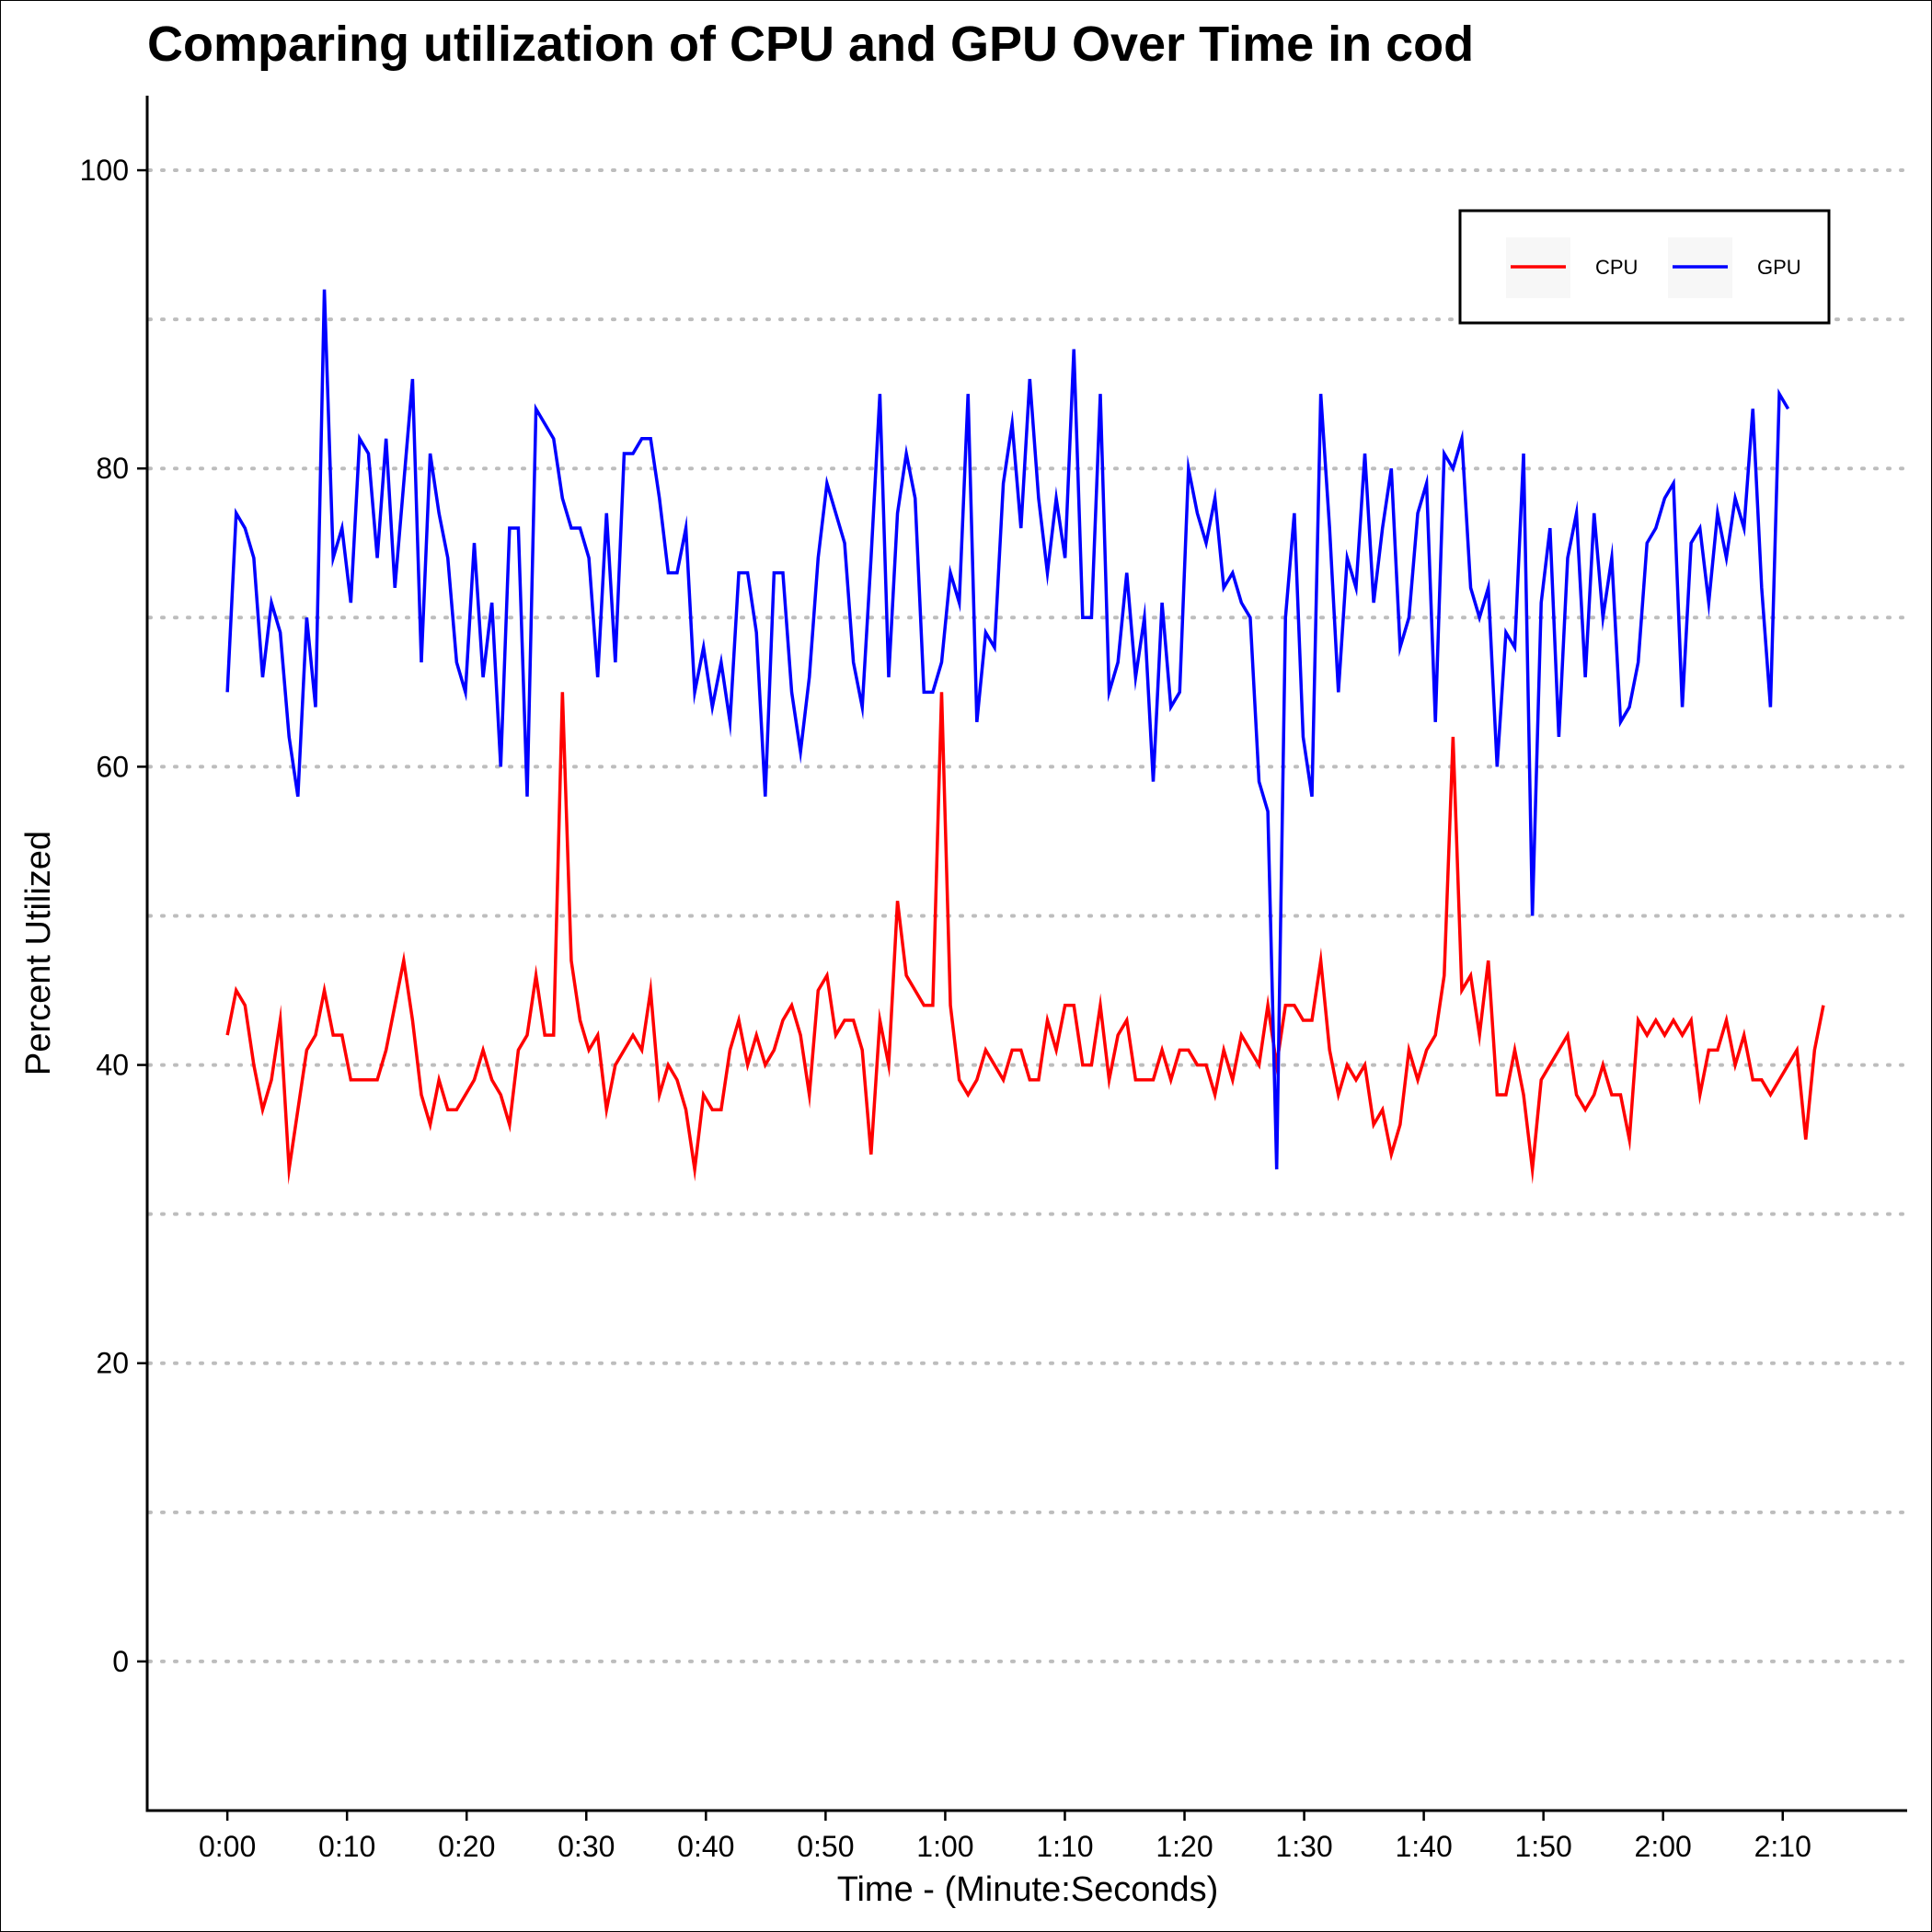  I want to click on x-tick-label: 1:30, so click(1303, 1846).